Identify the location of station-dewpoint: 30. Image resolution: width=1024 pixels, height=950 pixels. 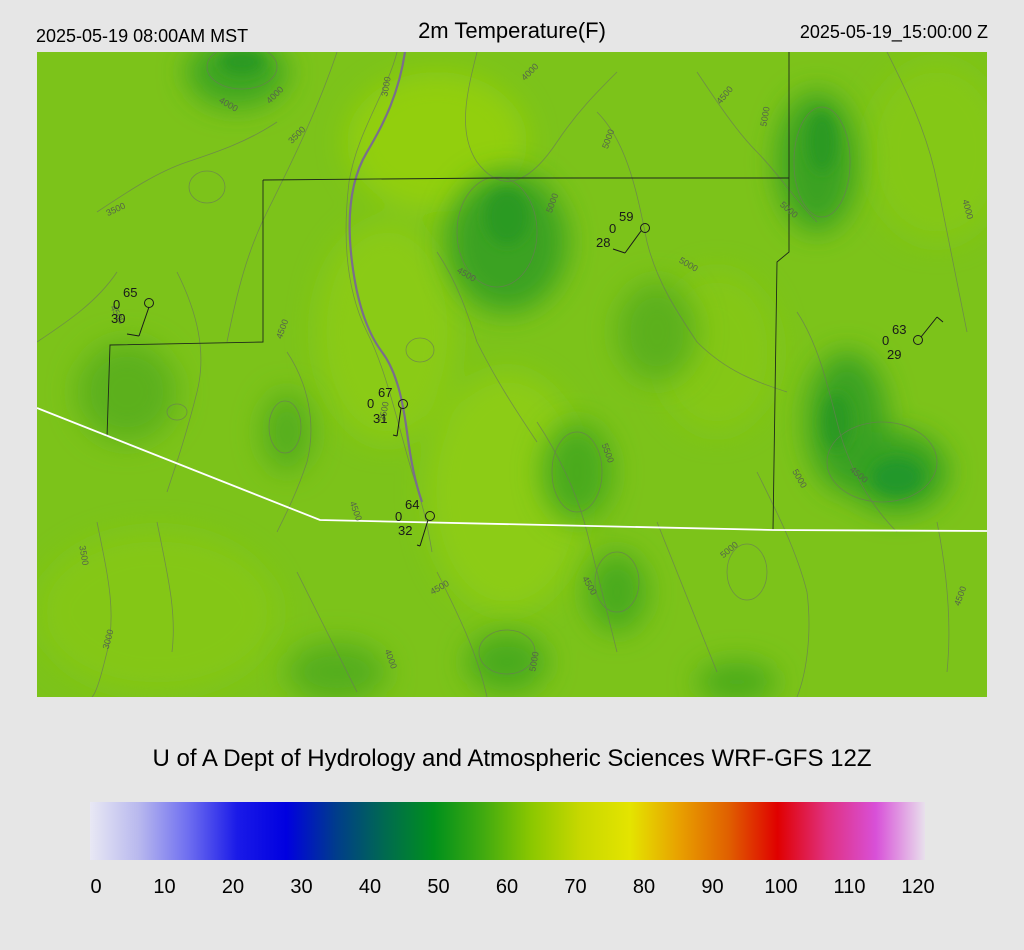
(118, 318).